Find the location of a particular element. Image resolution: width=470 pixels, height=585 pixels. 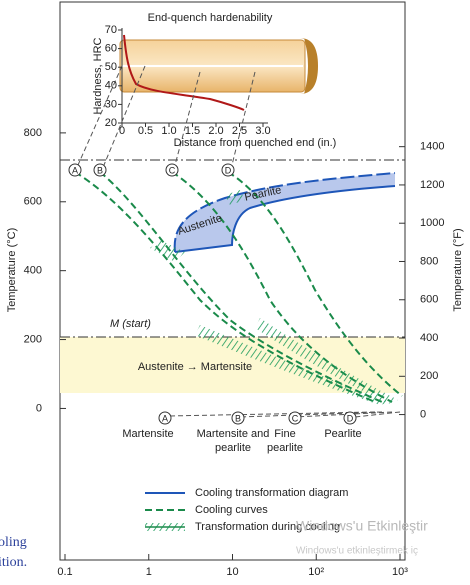

y2-tick-label: 0 is located at coordinates (423, 414).